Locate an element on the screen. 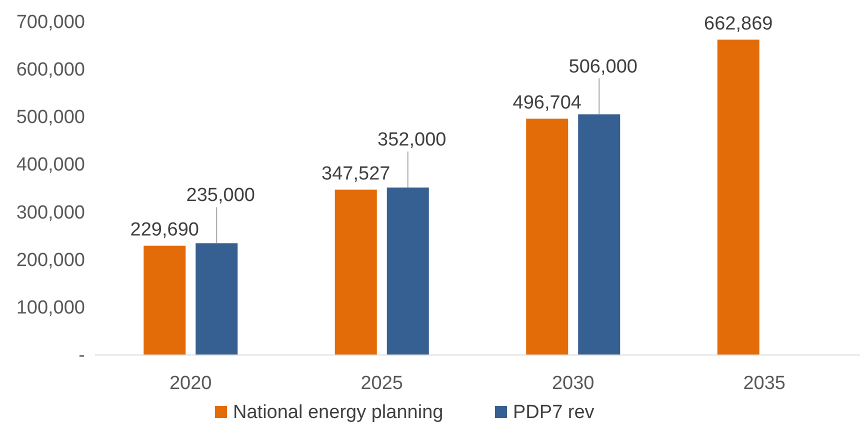 This screenshot has height=430, width=866. y-tick-label: 300,000 is located at coordinates (50, 213).